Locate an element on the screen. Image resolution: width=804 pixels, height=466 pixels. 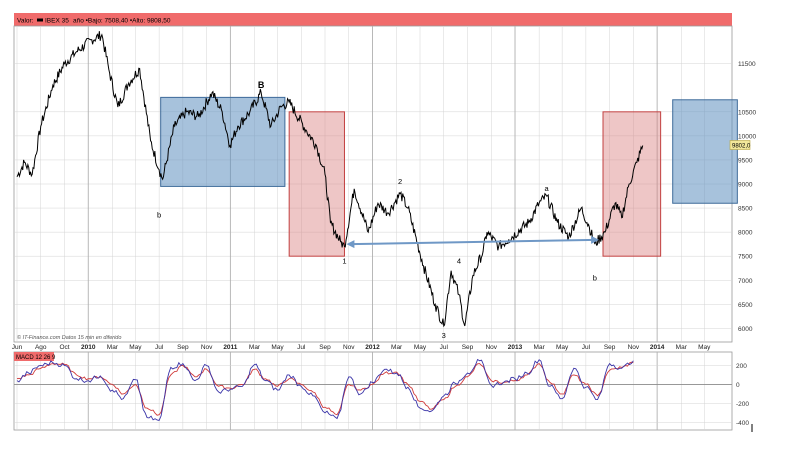
last-price-label: 9802,0 is located at coordinates (741, 147).